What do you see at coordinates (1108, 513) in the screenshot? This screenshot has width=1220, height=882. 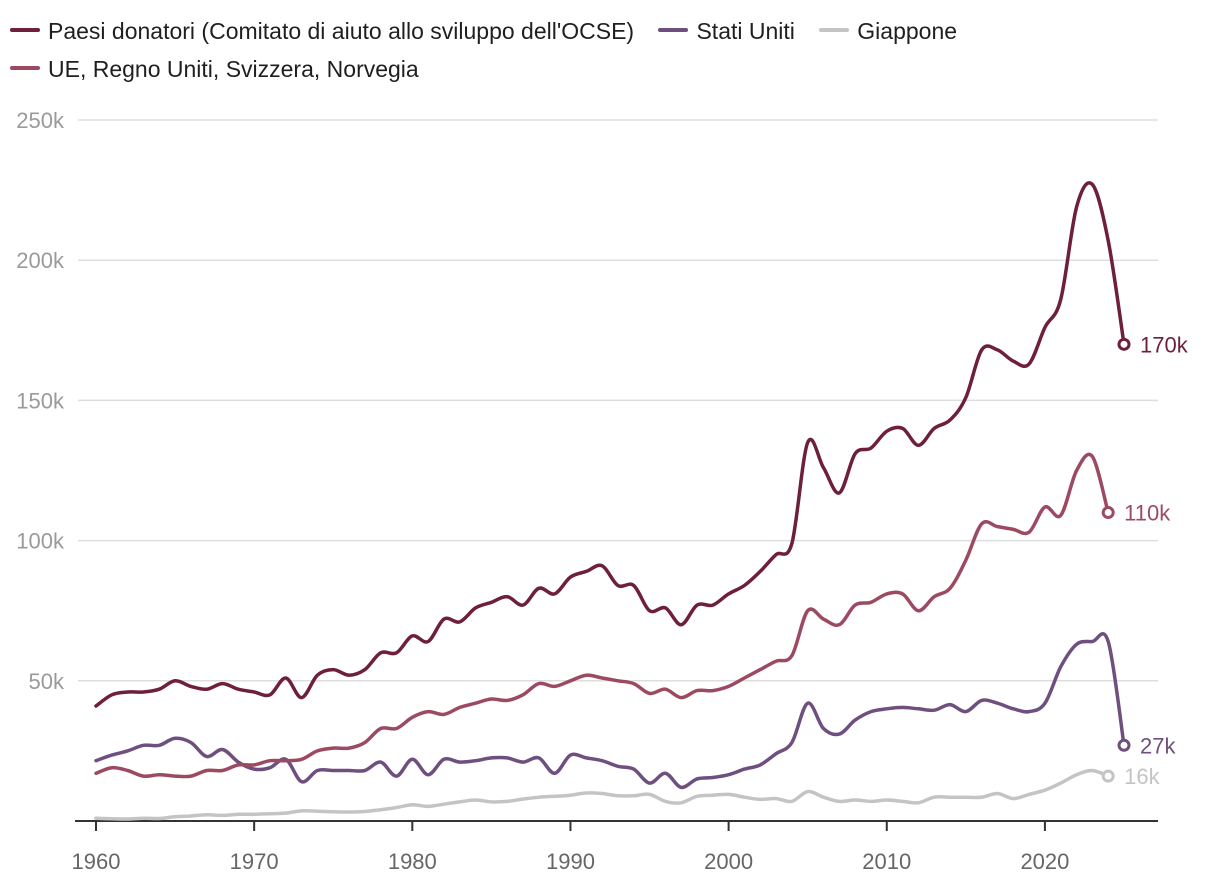 I see `end-marker-ue` at bounding box center [1108, 513].